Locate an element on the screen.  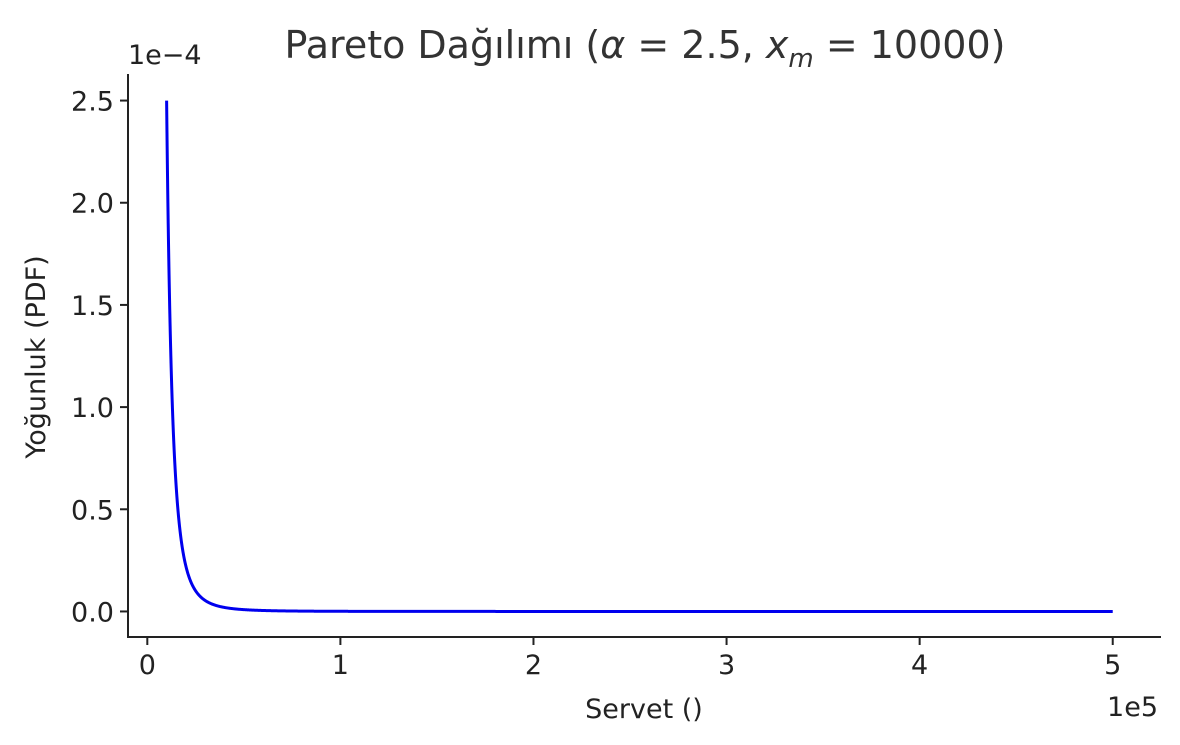
y-offset-label: 1e−4 is located at coordinates (165, 55).